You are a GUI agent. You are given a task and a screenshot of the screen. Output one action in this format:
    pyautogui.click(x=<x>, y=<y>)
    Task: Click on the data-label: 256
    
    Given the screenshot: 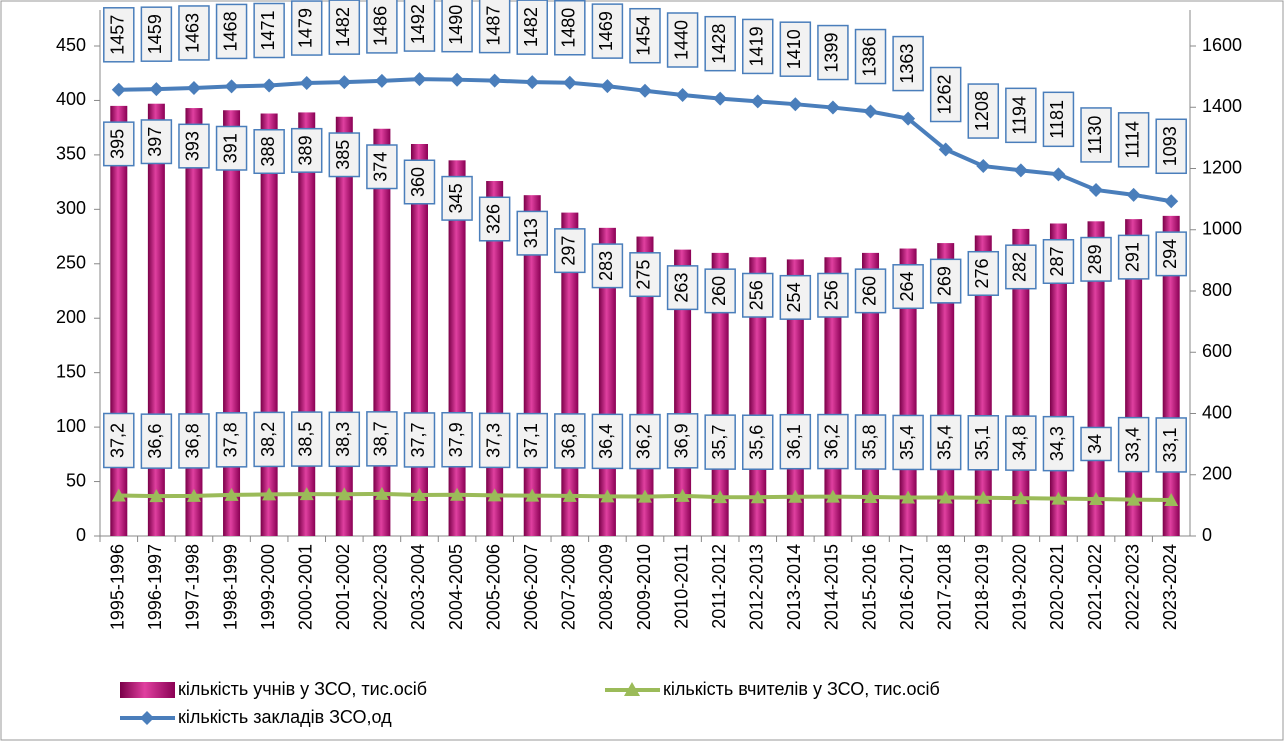 What is the action you would take?
    pyautogui.click(x=832, y=295)
    